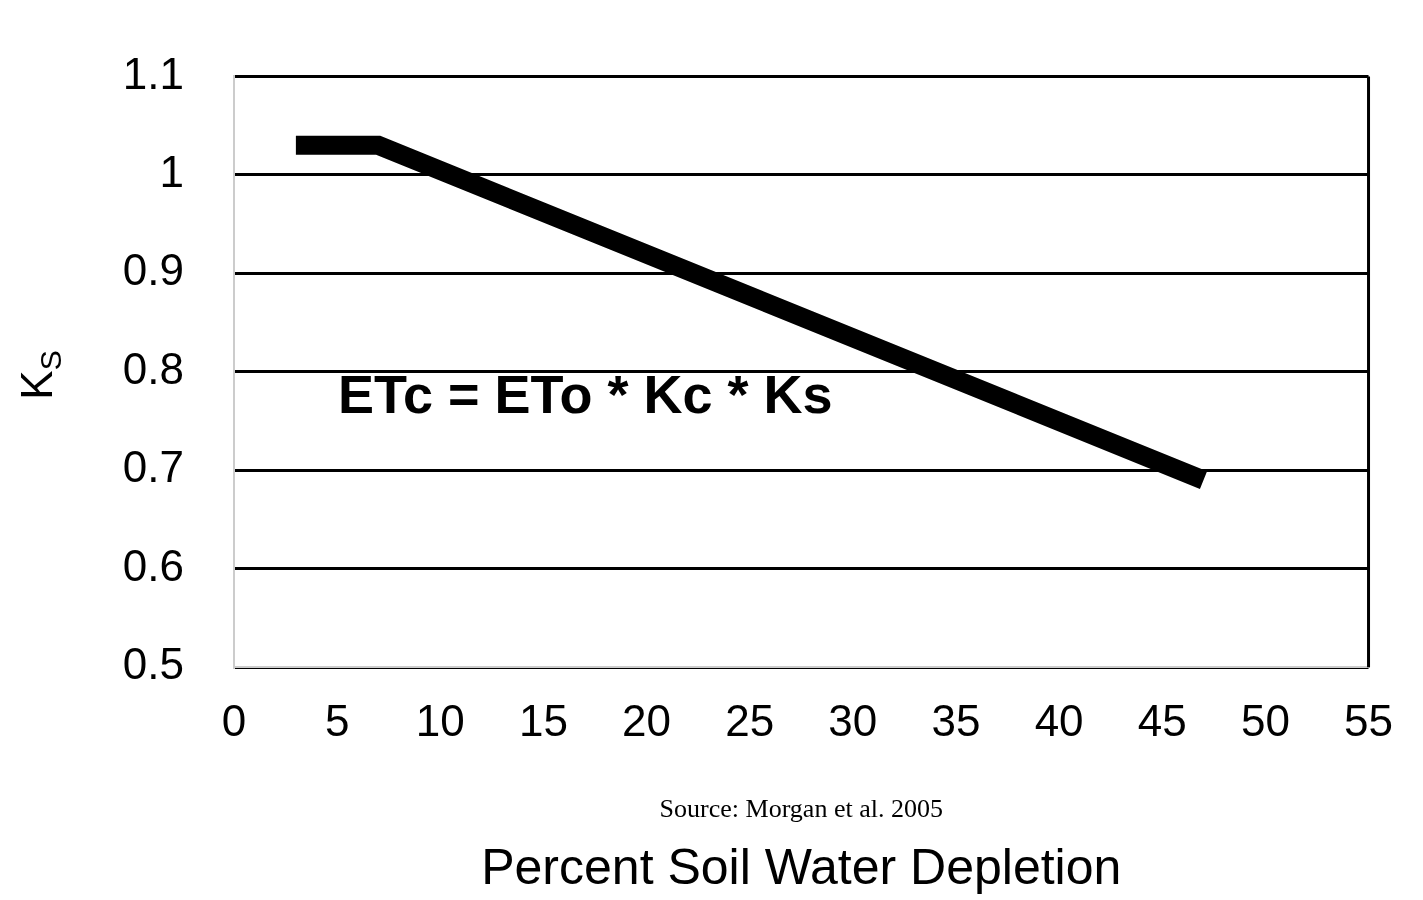 This screenshot has height=900, width=1423. What do you see at coordinates (153, 368) in the screenshot?
I see `y-tick-label: 0.8` at bounding box center [153, 368].